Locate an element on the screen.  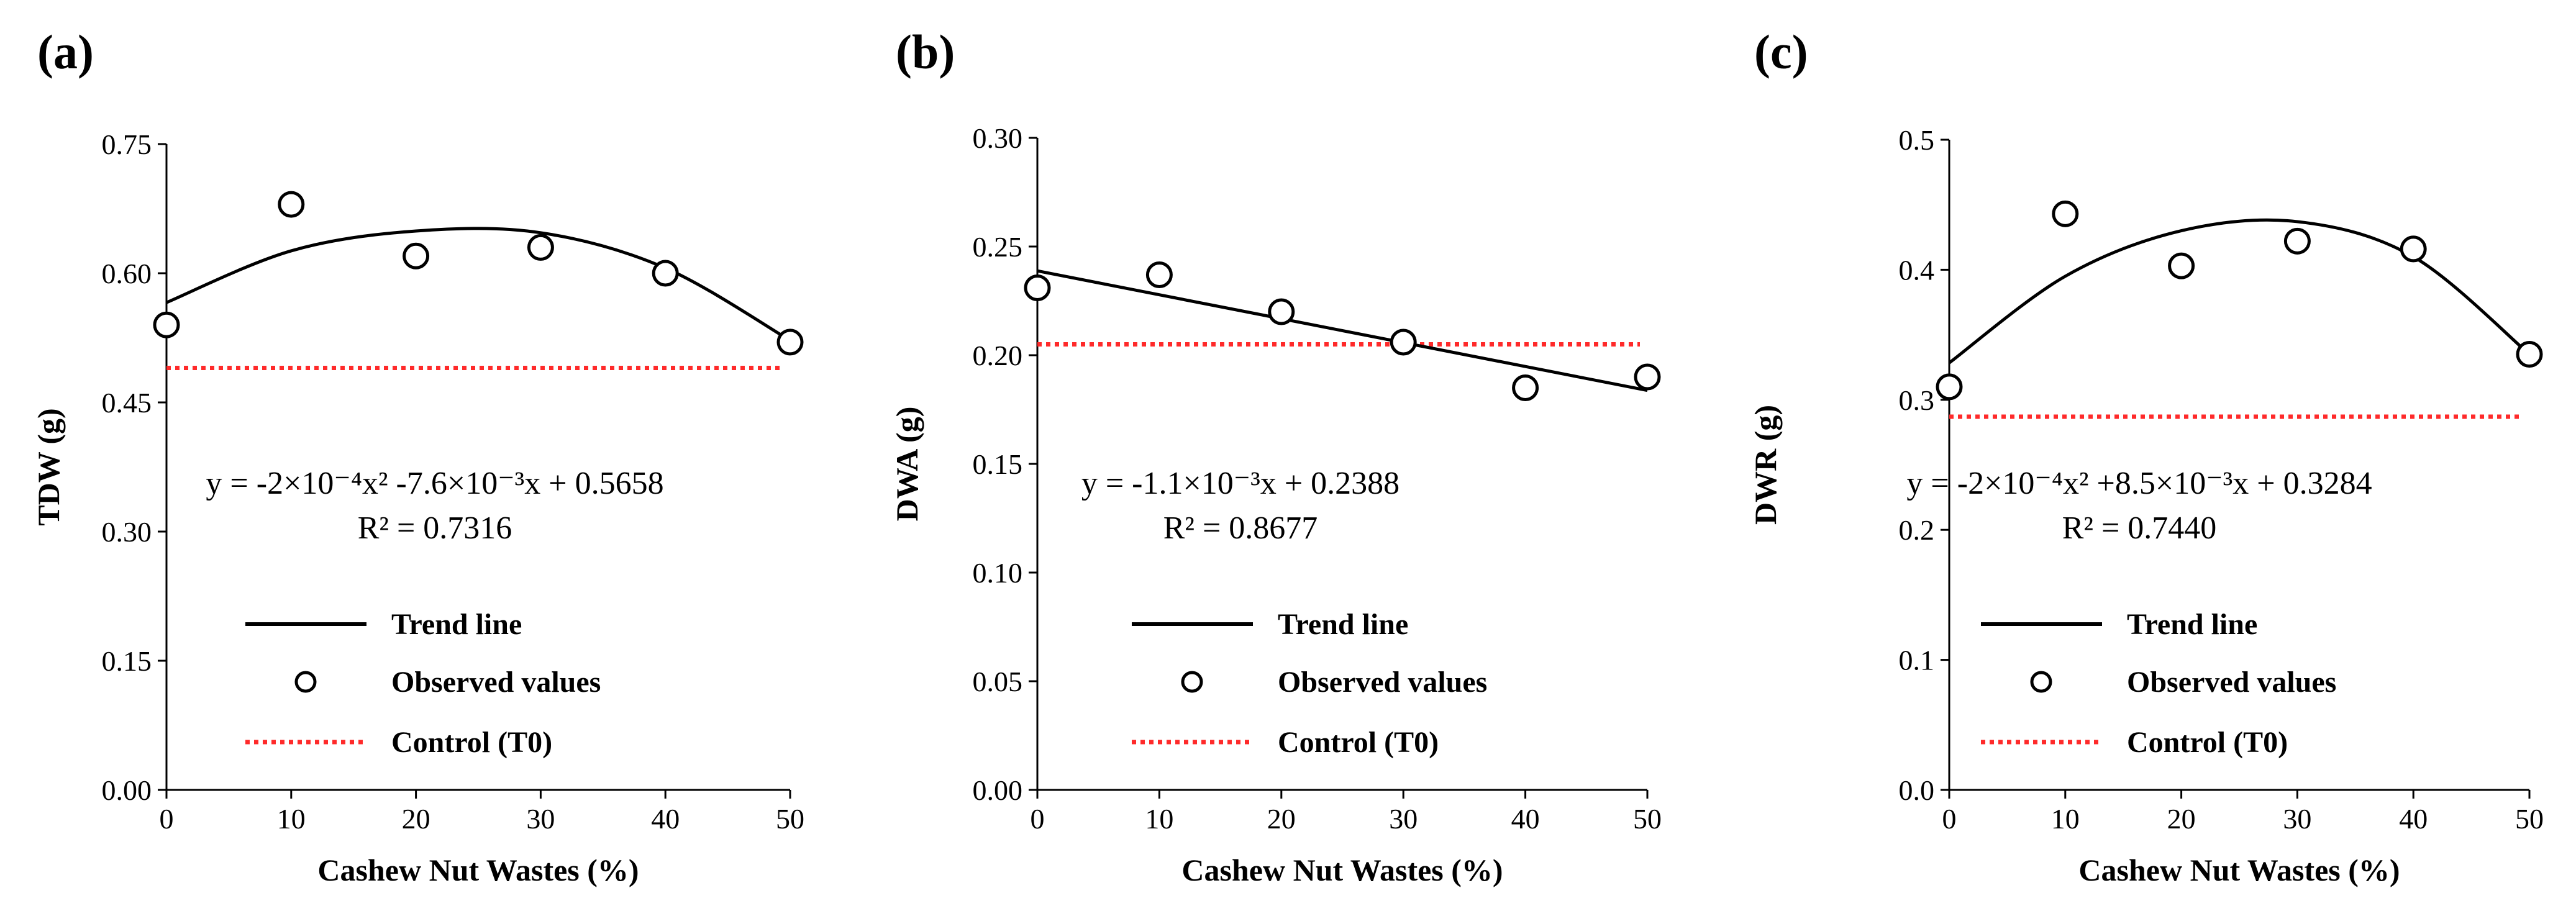
y-tick-label: 0.1 is located at coordinates (1917, 660).